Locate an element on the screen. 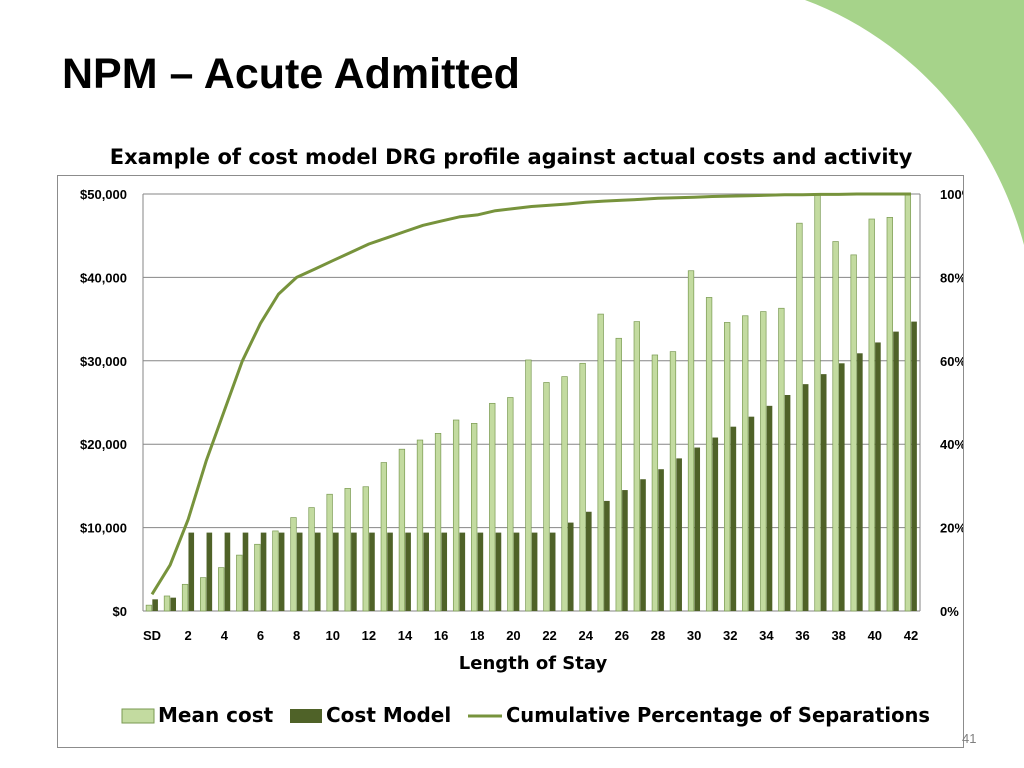 The image size is (1024, 768). legend-label-cumulative: Cumulative Percentage of Separations is located at coordinates (718, 715).